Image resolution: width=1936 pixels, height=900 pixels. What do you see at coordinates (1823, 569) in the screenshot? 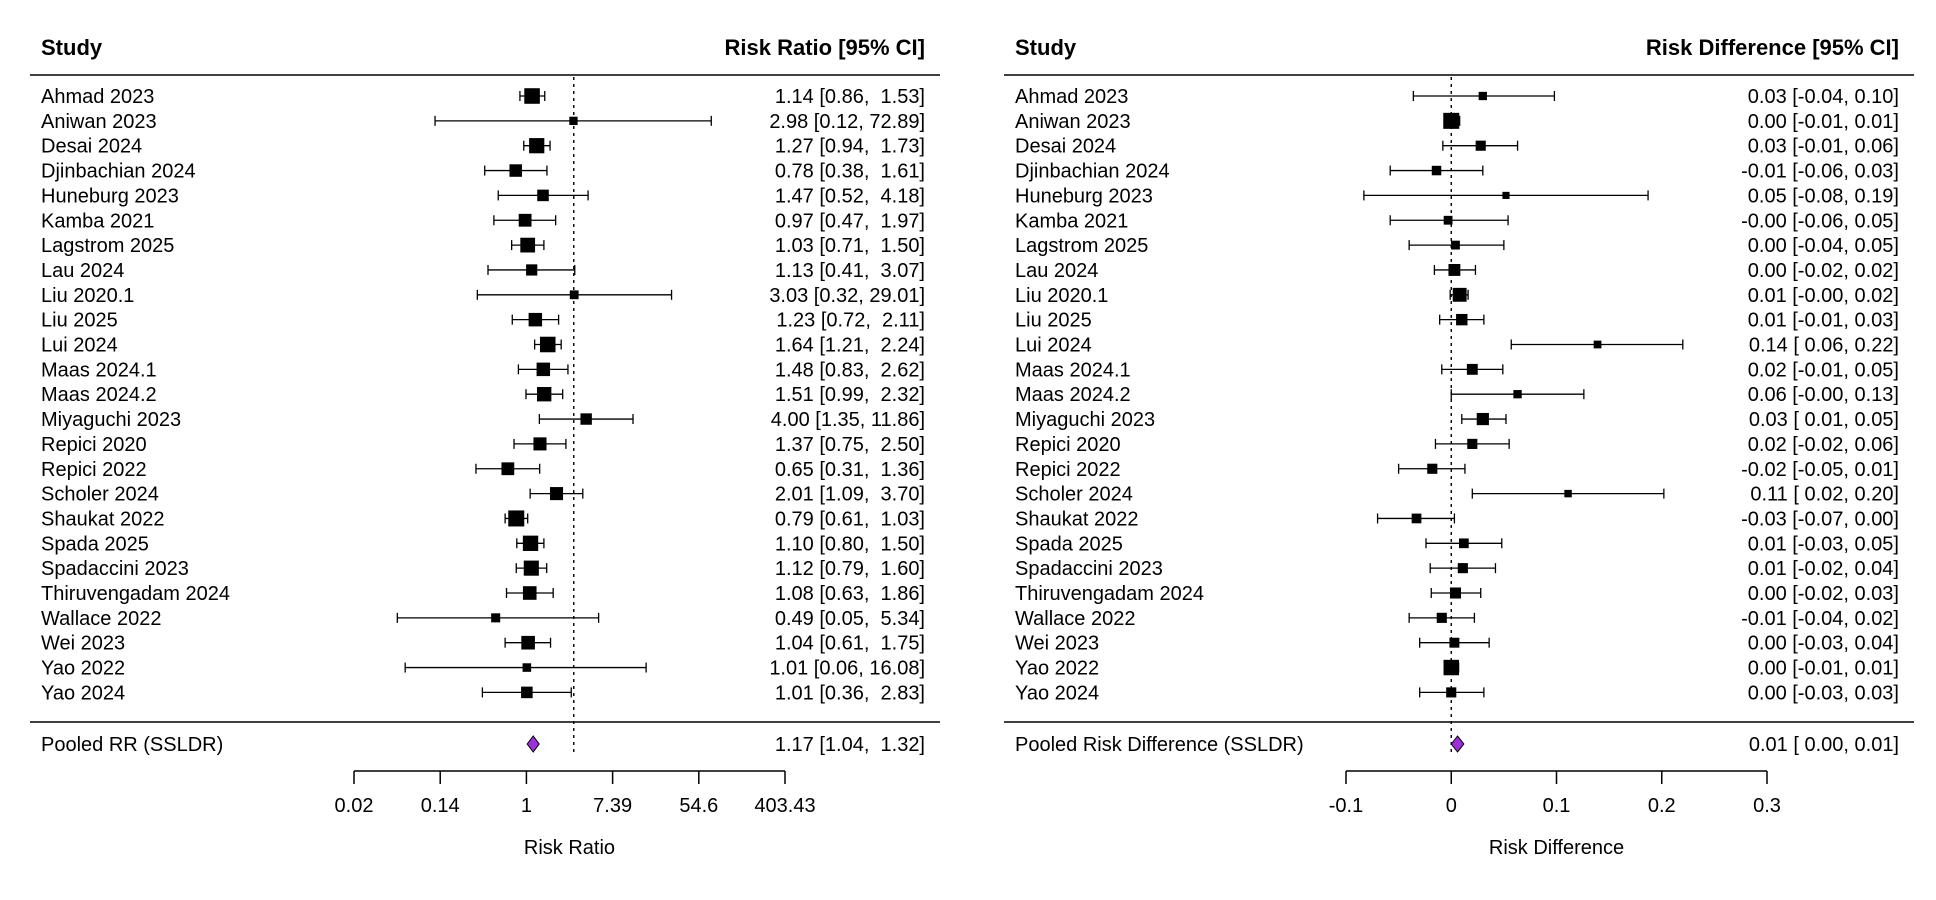
I see `effect-label: 0.01 [-0.02, 0.04]` at bounding box center [1823, 569].